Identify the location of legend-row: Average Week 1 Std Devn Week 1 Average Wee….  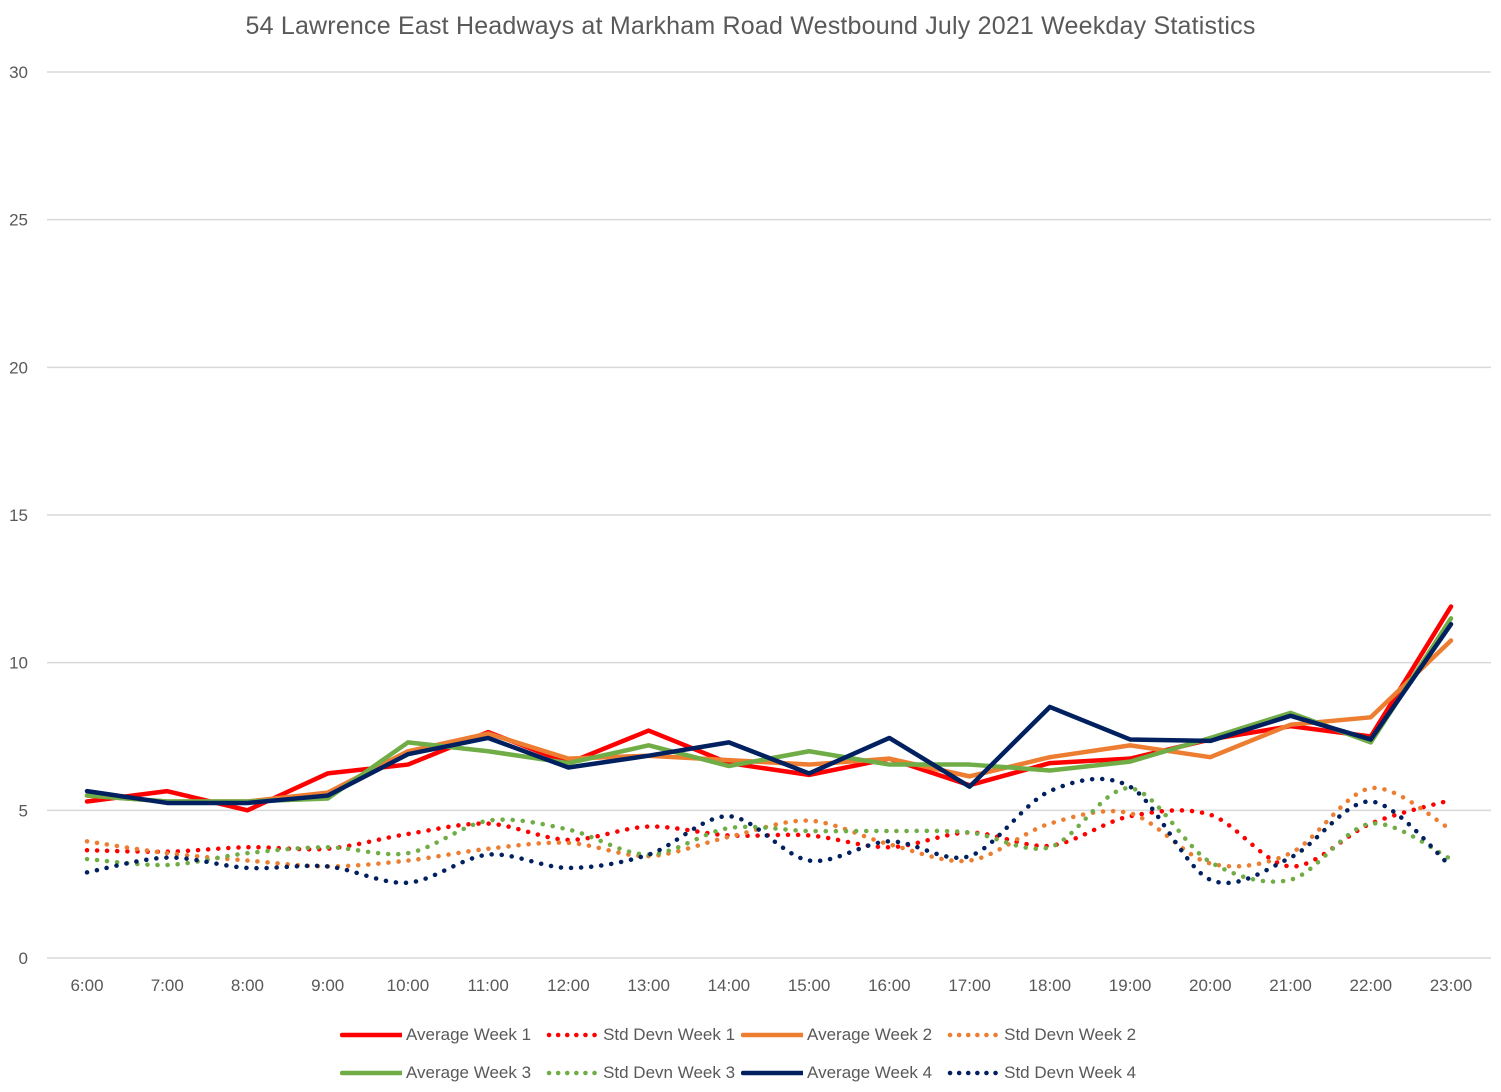
(770, 1035).